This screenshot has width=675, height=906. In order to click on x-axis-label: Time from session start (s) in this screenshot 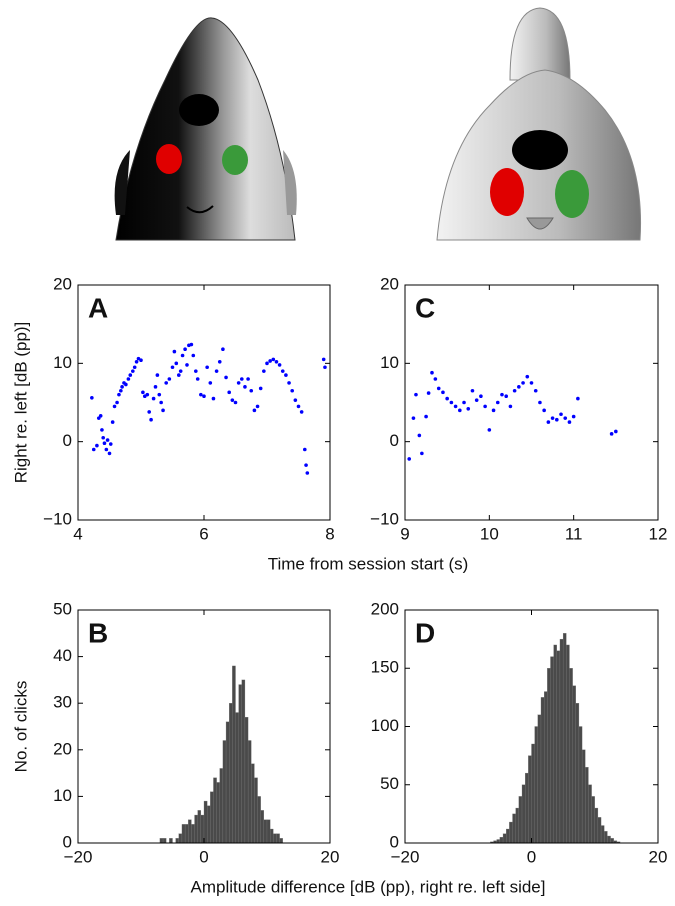, I will do `click(368, 563)`.